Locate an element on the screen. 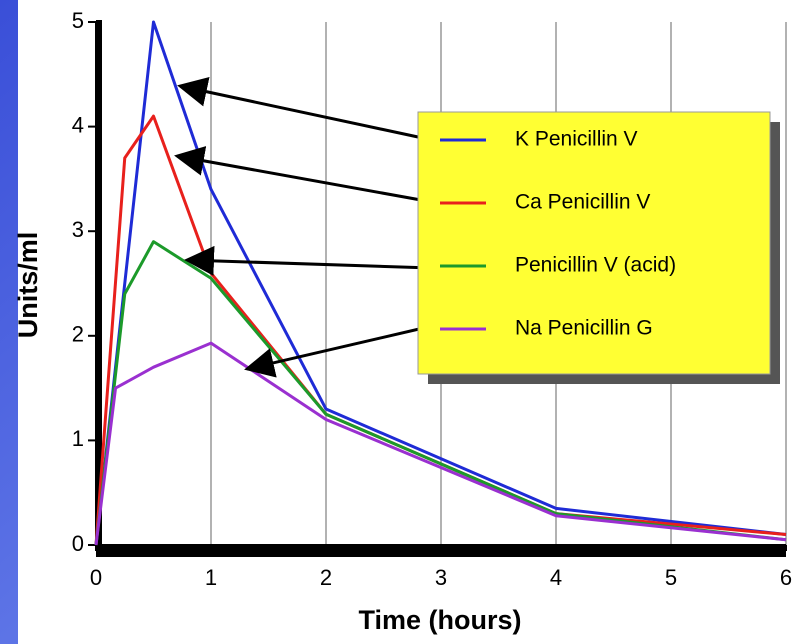 The image size is (796, 644). x-tick-label: 1 is located at coordinates (211, 577).